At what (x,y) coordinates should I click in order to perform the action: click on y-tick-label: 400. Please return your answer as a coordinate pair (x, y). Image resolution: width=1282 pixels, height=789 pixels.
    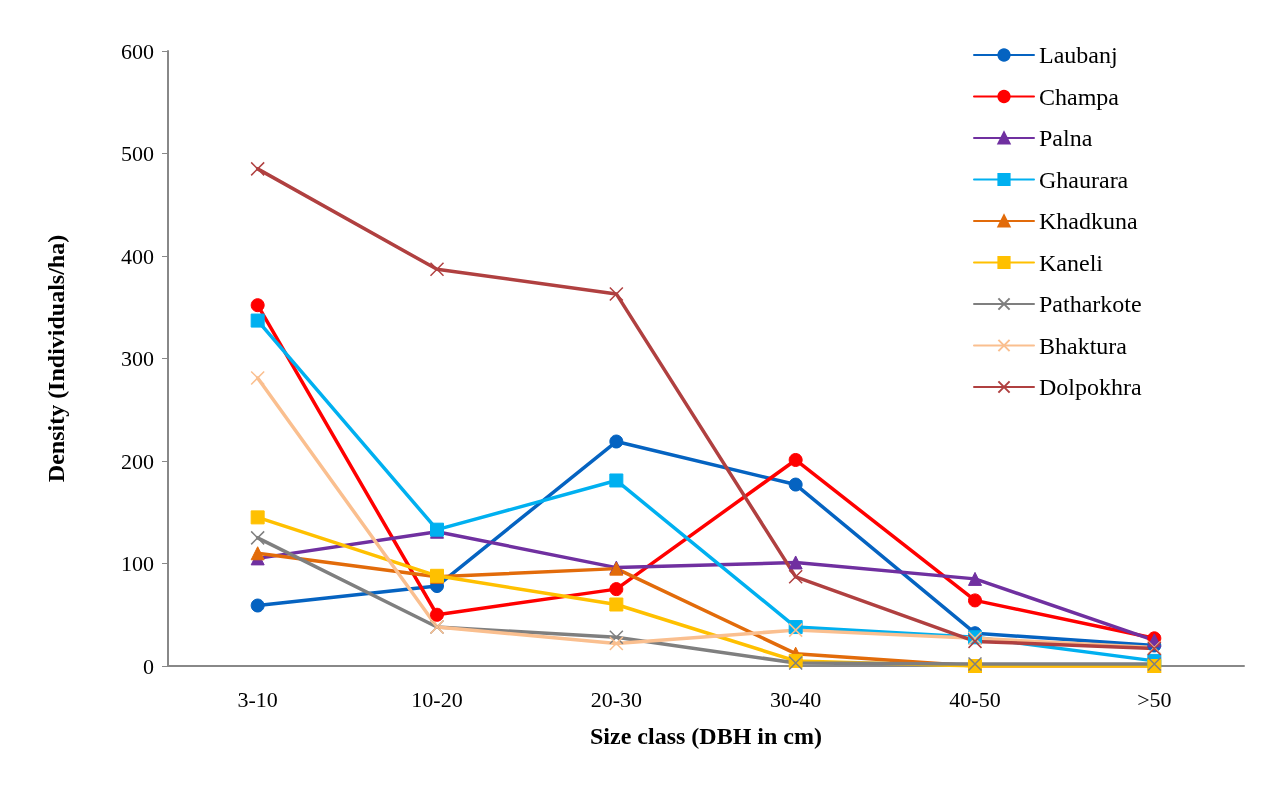
    Looking at the image, I should click on (137, 256).